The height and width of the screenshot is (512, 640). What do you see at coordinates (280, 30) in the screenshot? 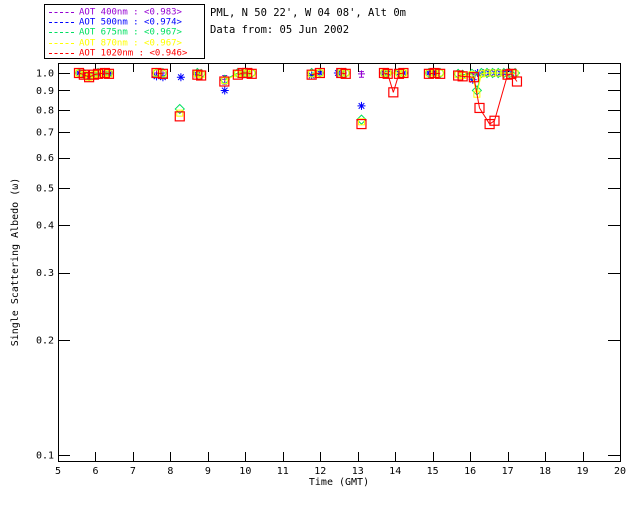
I see `date-subtitle: Data from: 05 Jun 2002` at bounding box center [280, 30].